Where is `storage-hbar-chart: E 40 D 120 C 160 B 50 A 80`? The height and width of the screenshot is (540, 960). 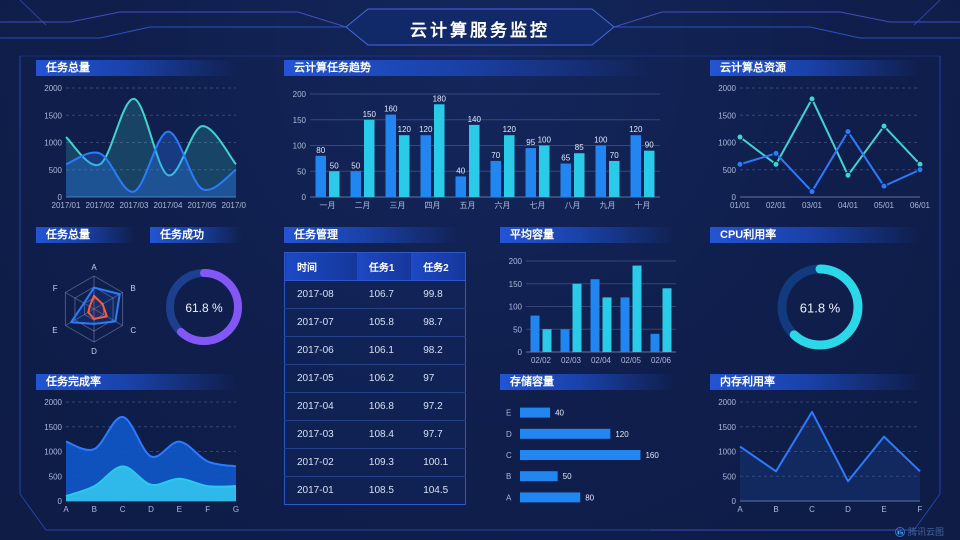
storage-hbar-chart: E 40 D 120 C 160 B 50 A 80 is located at coordinates (591, 455).